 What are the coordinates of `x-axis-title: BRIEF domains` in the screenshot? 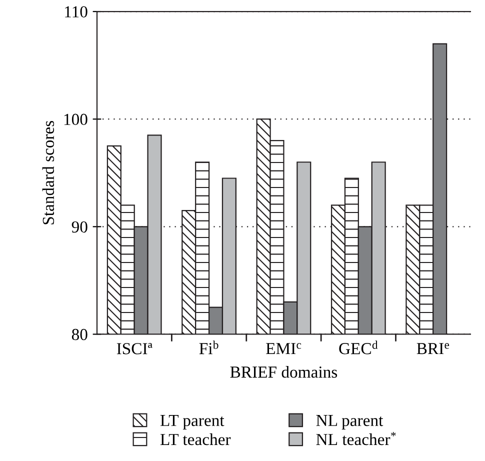 It's located at (284, 372).